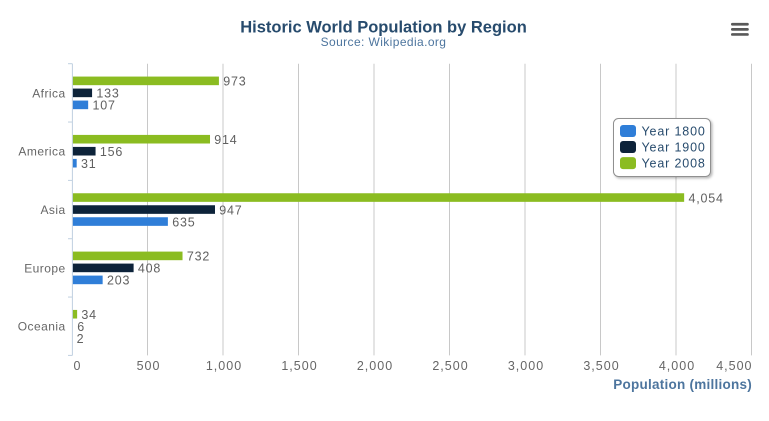 This screenshot has width=769, height=421. I want to click on svg-text: Year 1800, so click(674, 131).